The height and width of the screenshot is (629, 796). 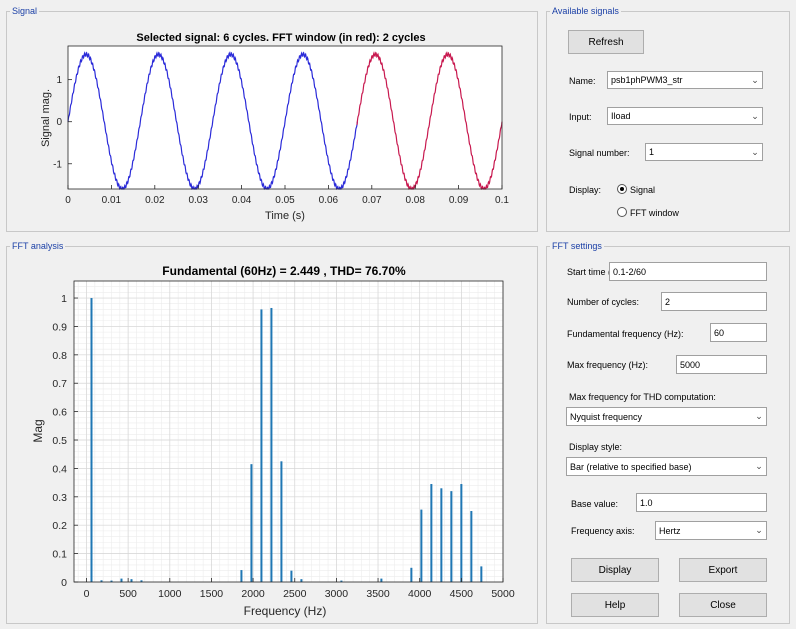 What do you see at coordinates (378, 594) in the screenshot?
I see `fft-x-tick-label: 3500` at bounding box center [378, 594].